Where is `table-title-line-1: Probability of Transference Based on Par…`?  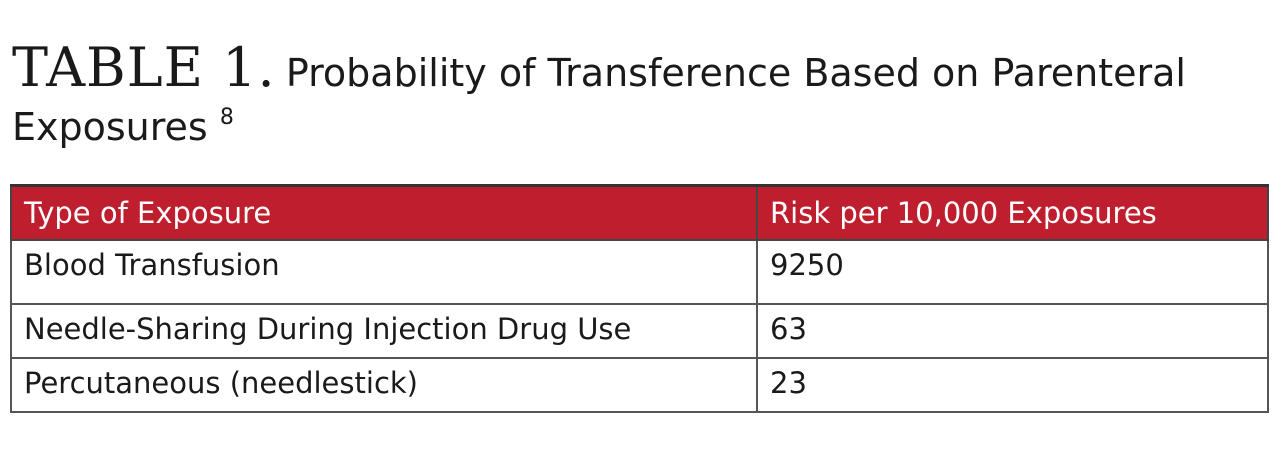 table-title-line-1: Probability of Transference Based on Par… is located at coordinates (735, 73).